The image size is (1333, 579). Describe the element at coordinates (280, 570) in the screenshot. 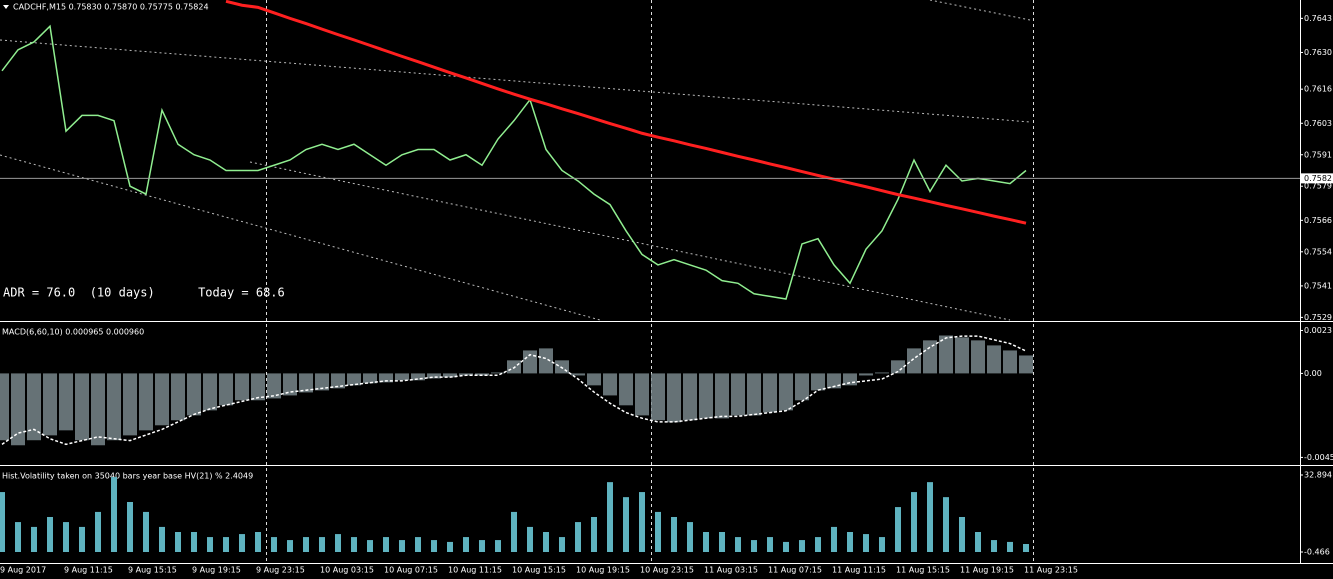

I see `x-tick-label: 9 Aug 23:15` at that location.